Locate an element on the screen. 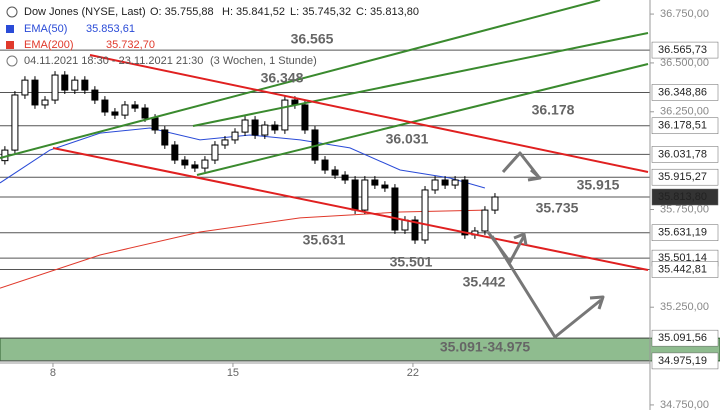  support-zone is located at coordinates (360, 349).